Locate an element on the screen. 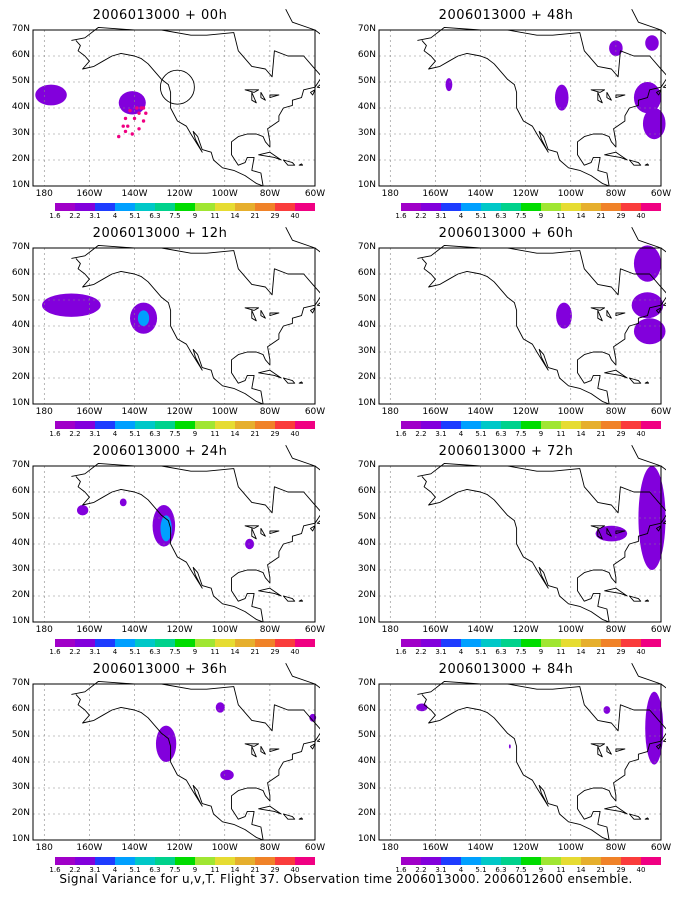 The image size is (692, 900). colorbar-label: 40 is located at coordinates (641, 434).